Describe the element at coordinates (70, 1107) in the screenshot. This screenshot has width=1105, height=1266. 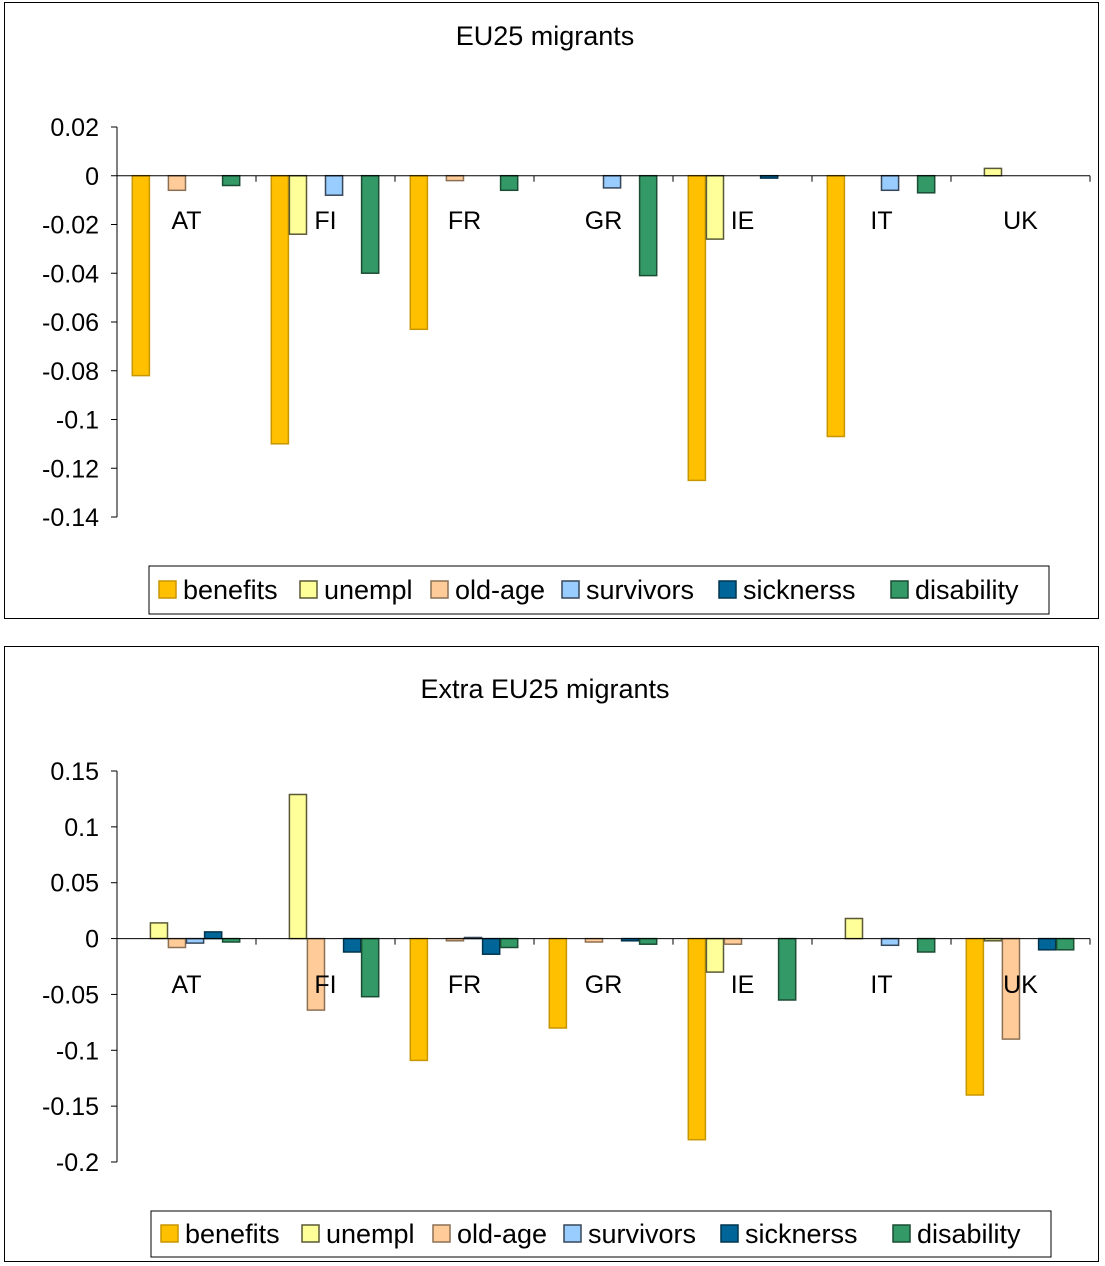
I see `y-tick-label: -0.15` at that location.